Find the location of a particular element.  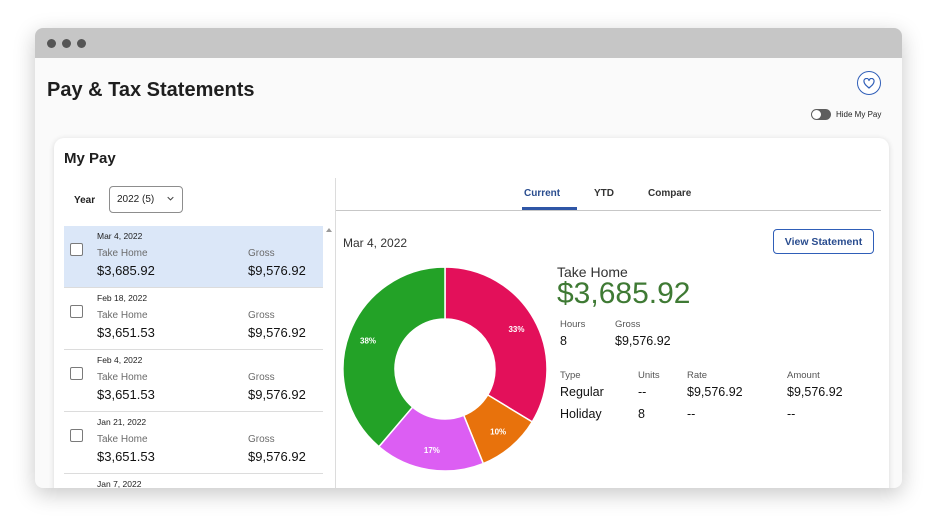

hours-value: 8 is located at coordinates (563, 341).